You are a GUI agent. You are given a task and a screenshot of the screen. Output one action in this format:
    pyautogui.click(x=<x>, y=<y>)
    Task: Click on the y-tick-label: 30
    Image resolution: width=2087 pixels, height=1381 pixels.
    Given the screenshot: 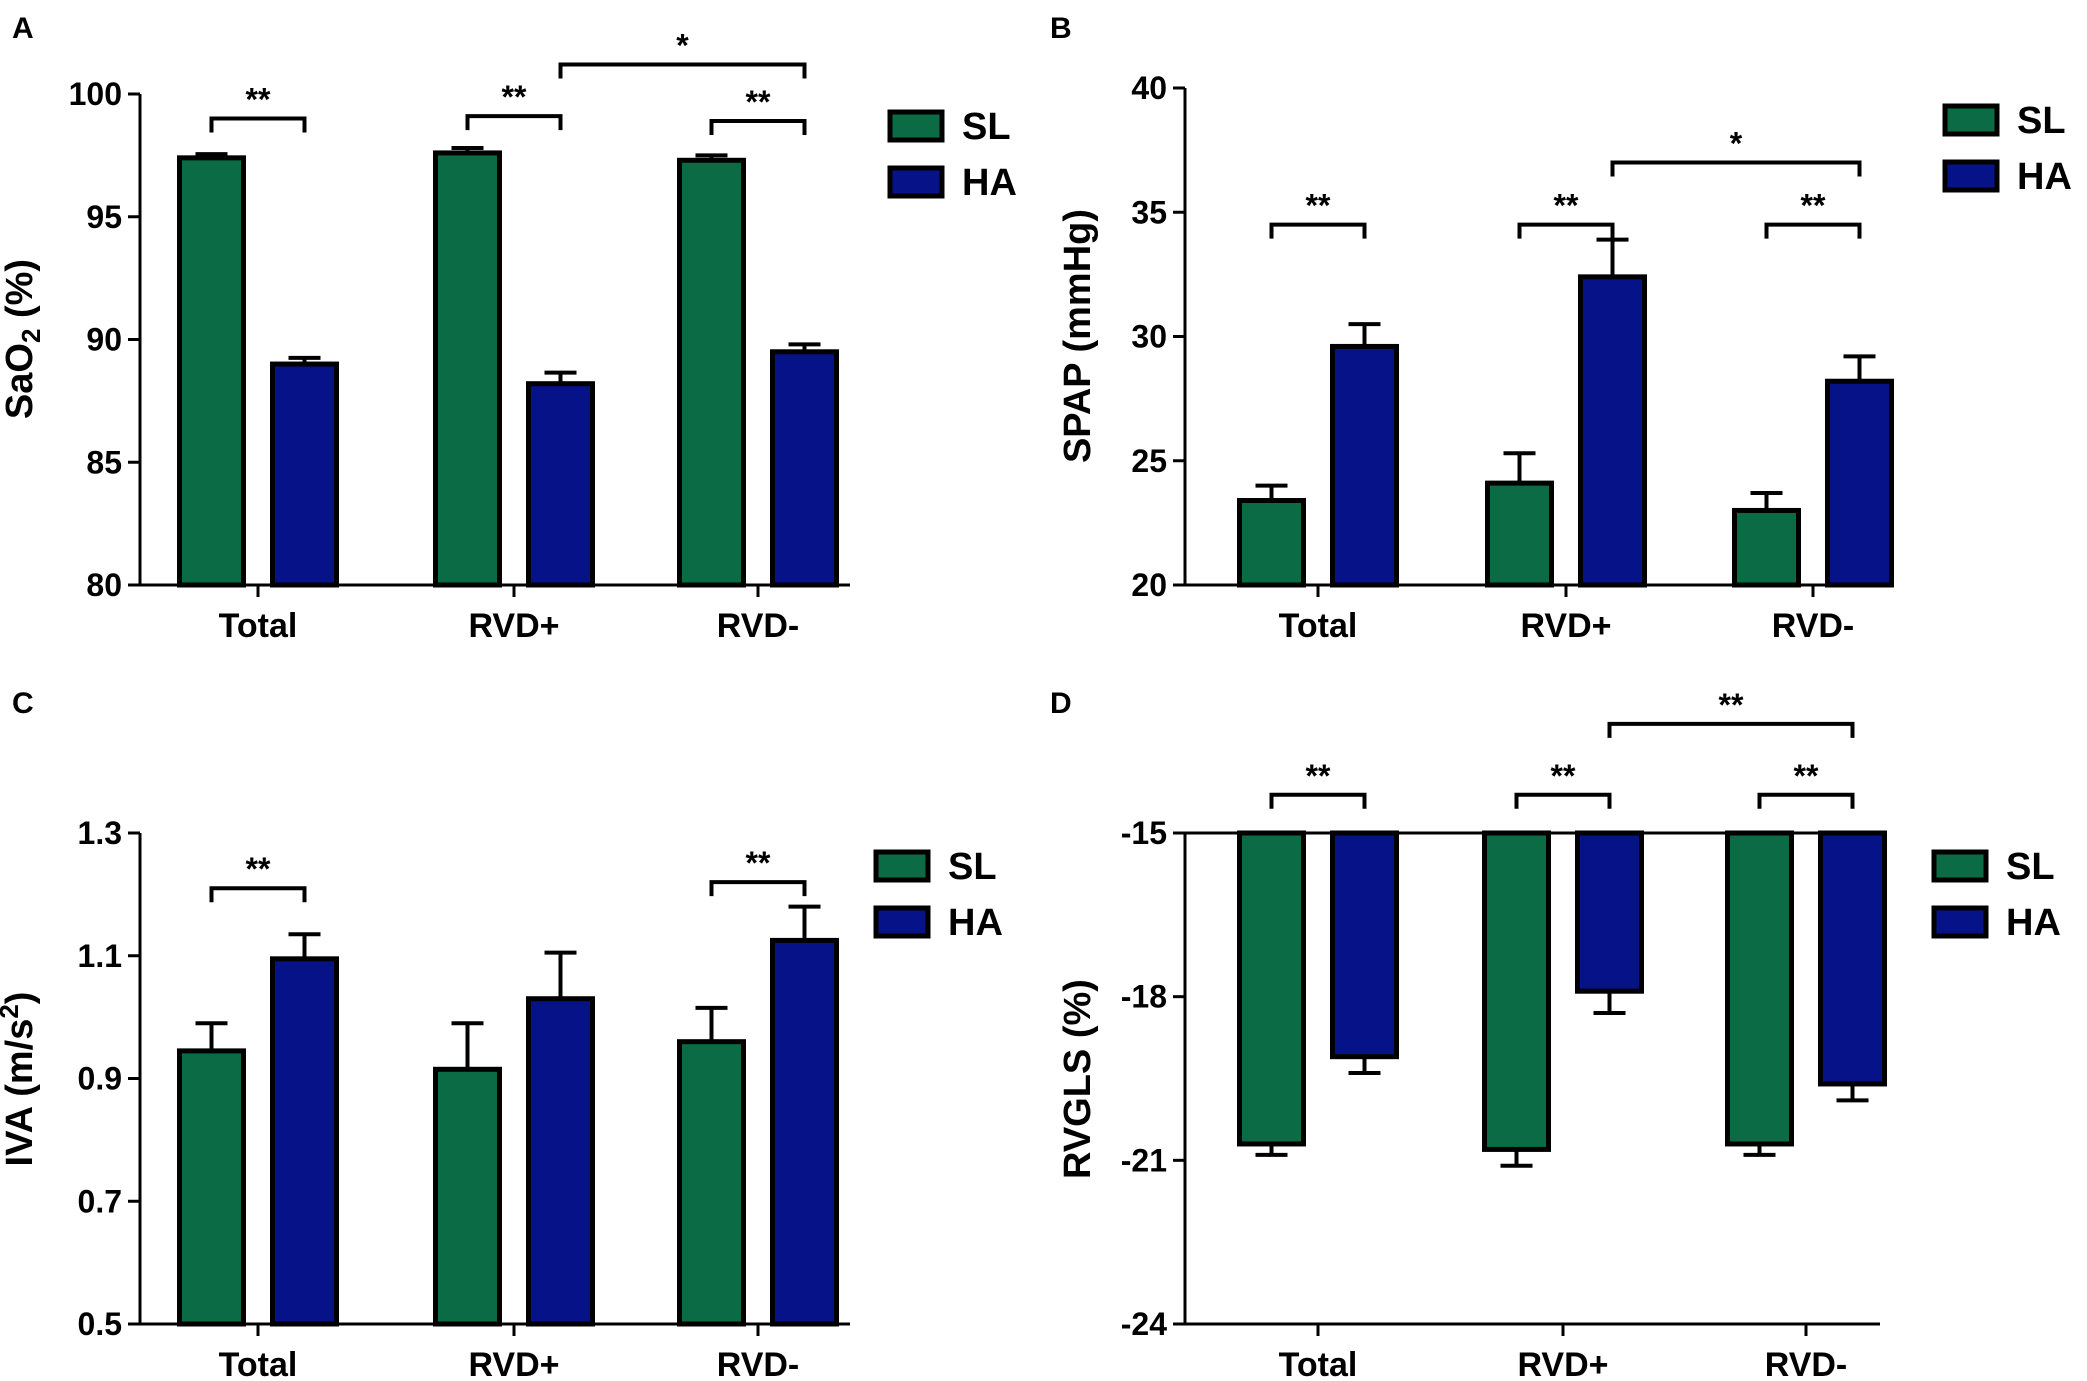 What is the action you would take?
    pyautogui.click(x=1149, y=337)
    